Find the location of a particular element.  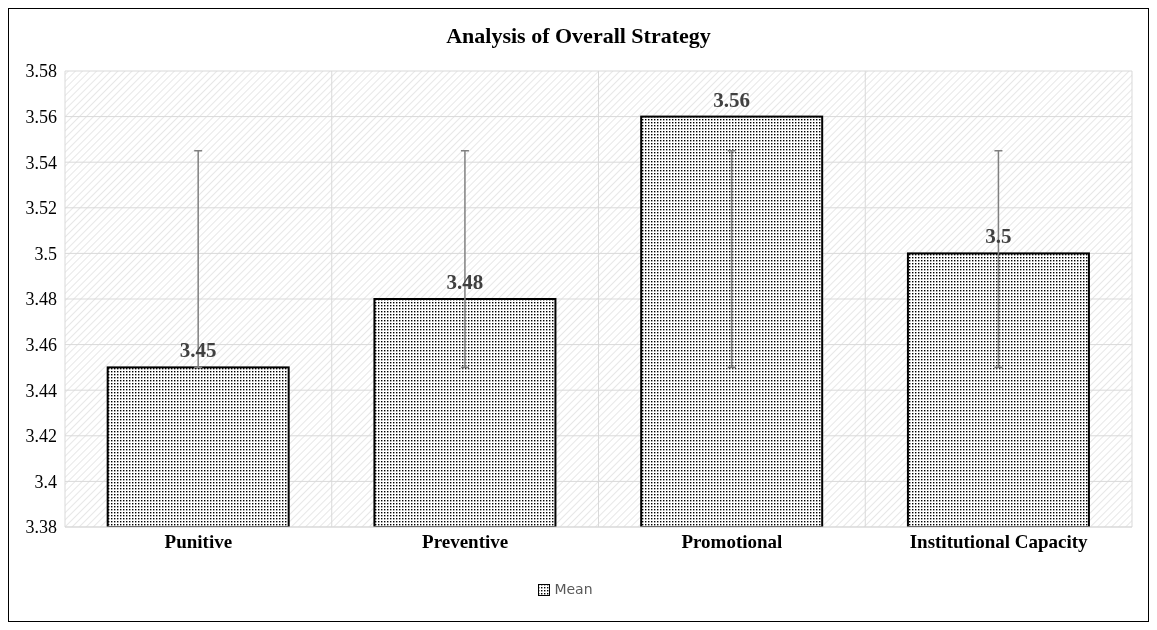

y-tick-label: 3.4 is located at coordinates (45, 481).